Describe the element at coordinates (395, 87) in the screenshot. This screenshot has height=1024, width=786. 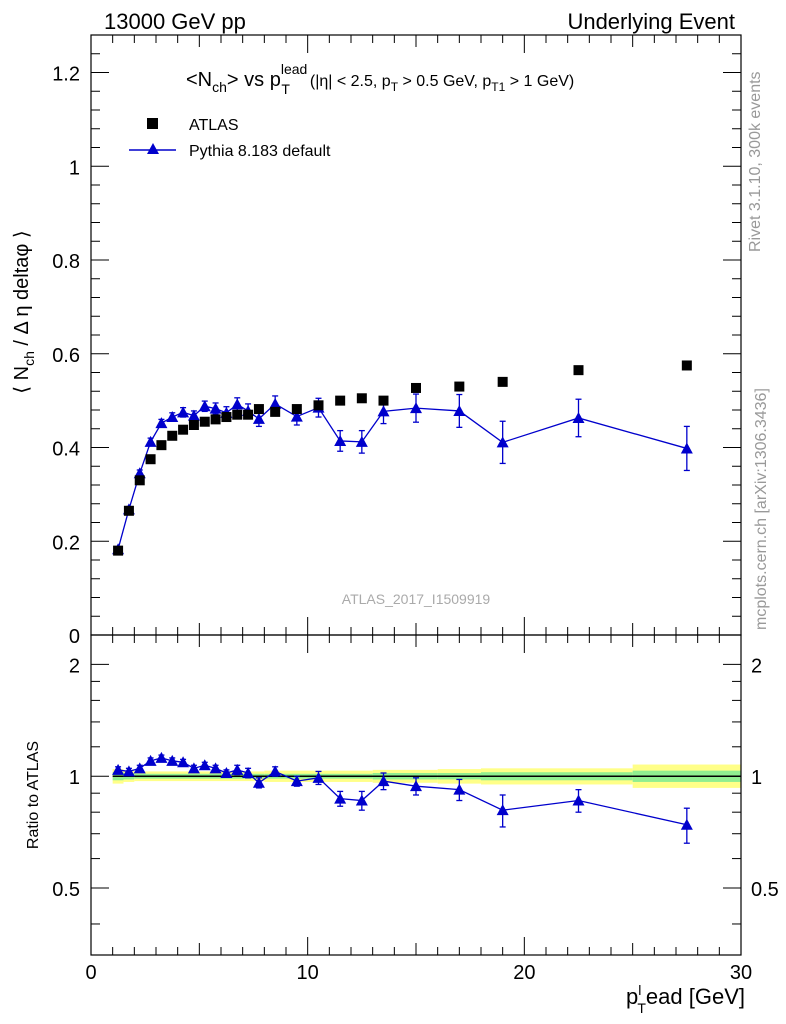
I see `title-cond-sub1: T` at that location.